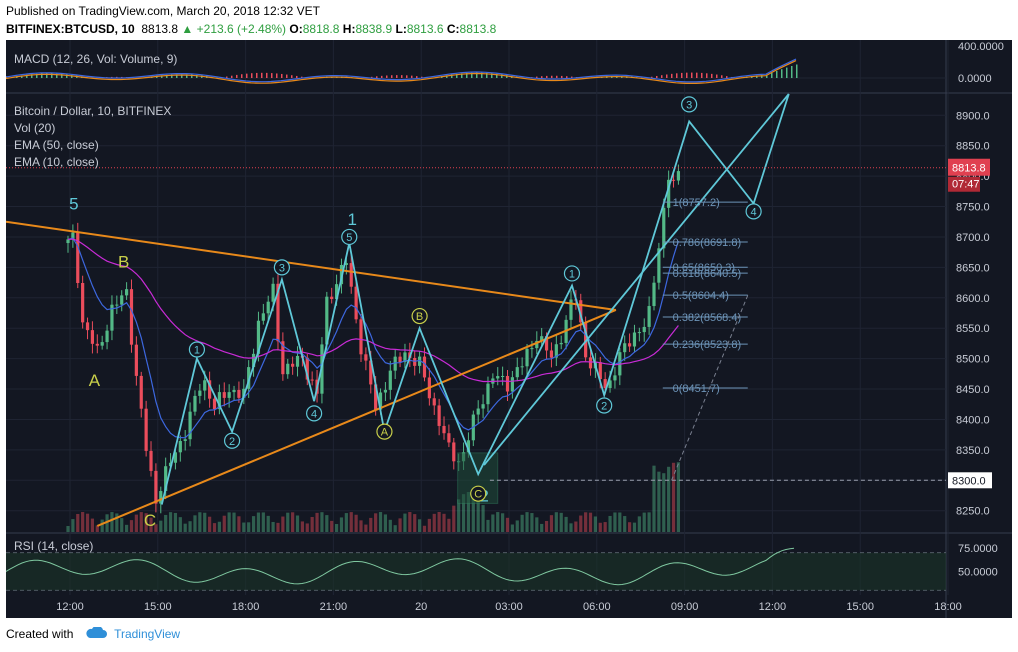 The width and height of the screenshot is (1018, 652). I want to click on fib-level-label: 0.236(8523.8), so click(707, 345).